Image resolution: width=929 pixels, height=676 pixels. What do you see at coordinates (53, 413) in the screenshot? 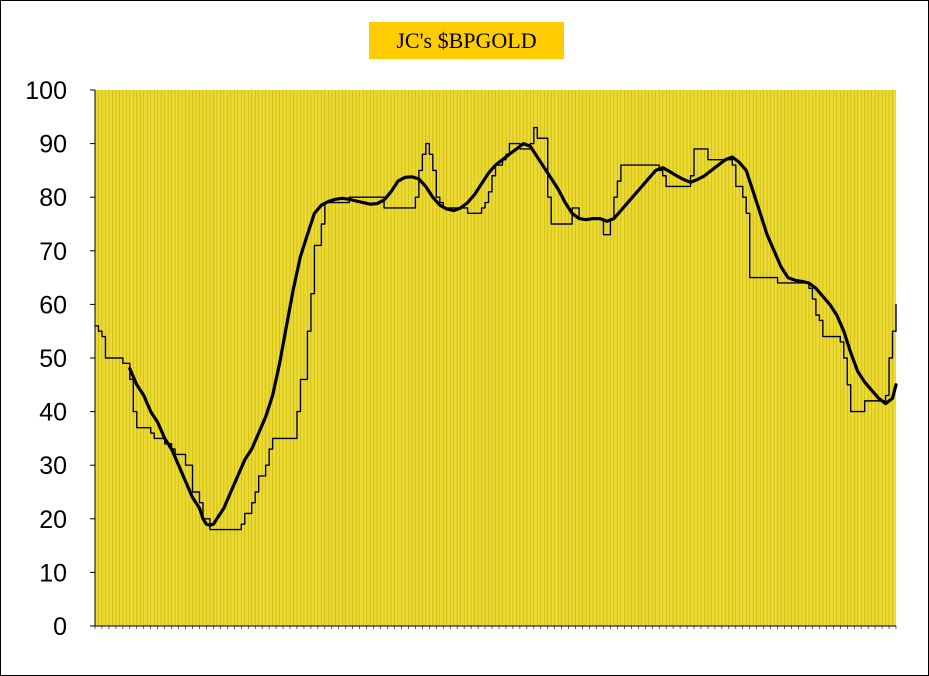
I see `y-tick-label: 40` at bounding box center [53, 413].